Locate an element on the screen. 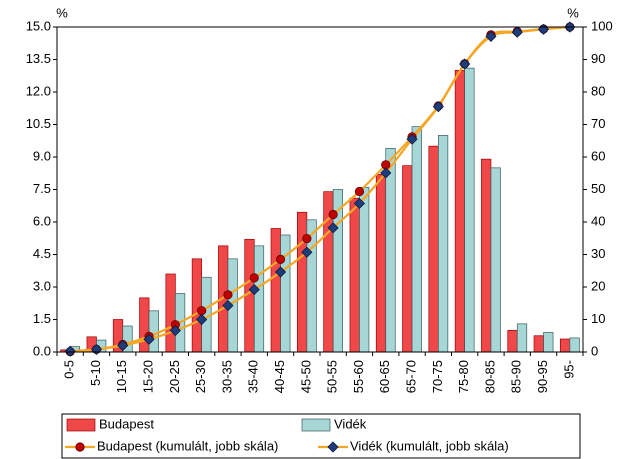 This screenshot has width=628, height=459. y-tick-label: 10.5 is located at coordinates (38, 123).